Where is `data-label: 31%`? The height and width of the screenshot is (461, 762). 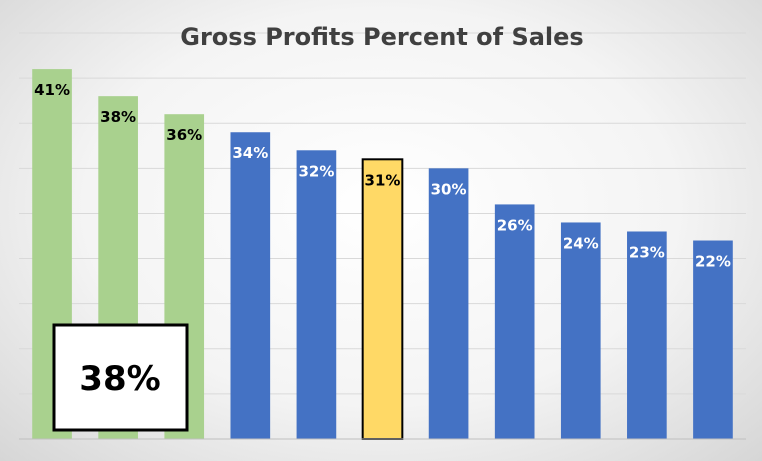 data-label: 31% is located at coordinates (383, 180).